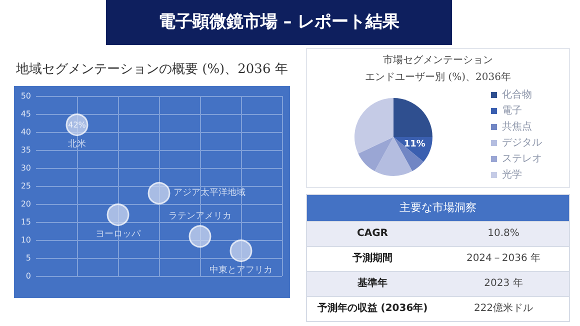 The height and width of the screenshot is (326, 580). What do you see at coordinates (25, 168) in the screenshot?
I see `y-tick-label: 30` at bounding box center [25, 168].